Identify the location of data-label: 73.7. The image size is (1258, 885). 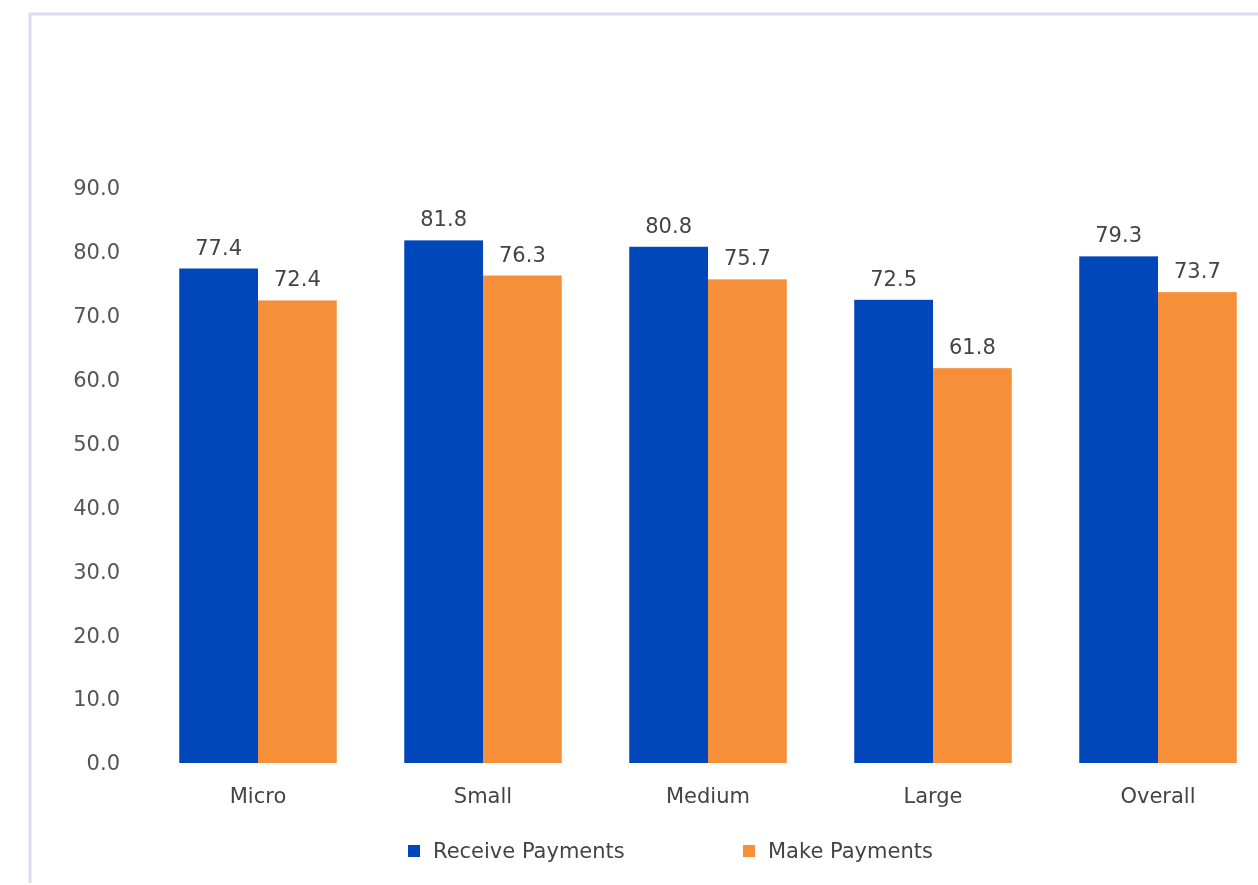
(1197, 271).